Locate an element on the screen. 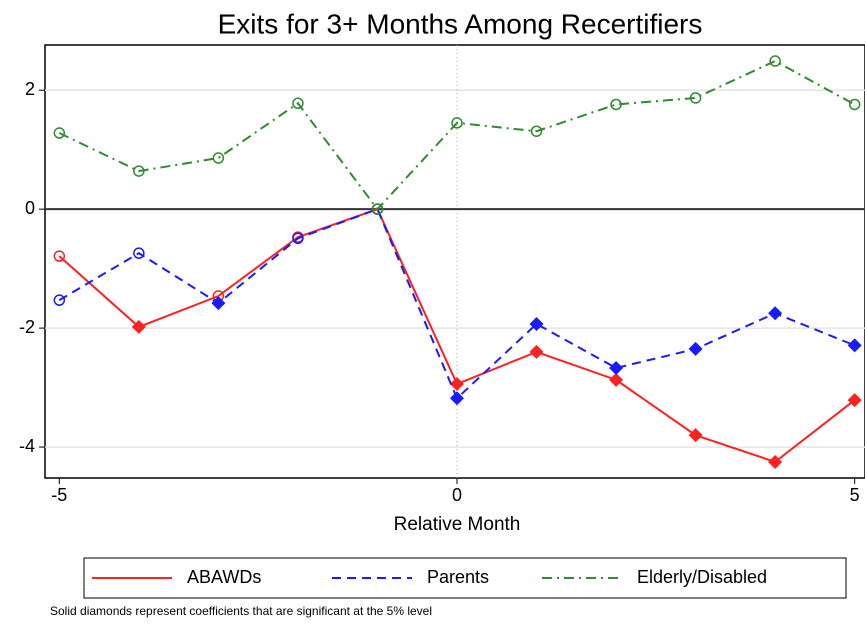 This screenshot has width=865, height=630. legend-box is located at coordinates (465, 578).